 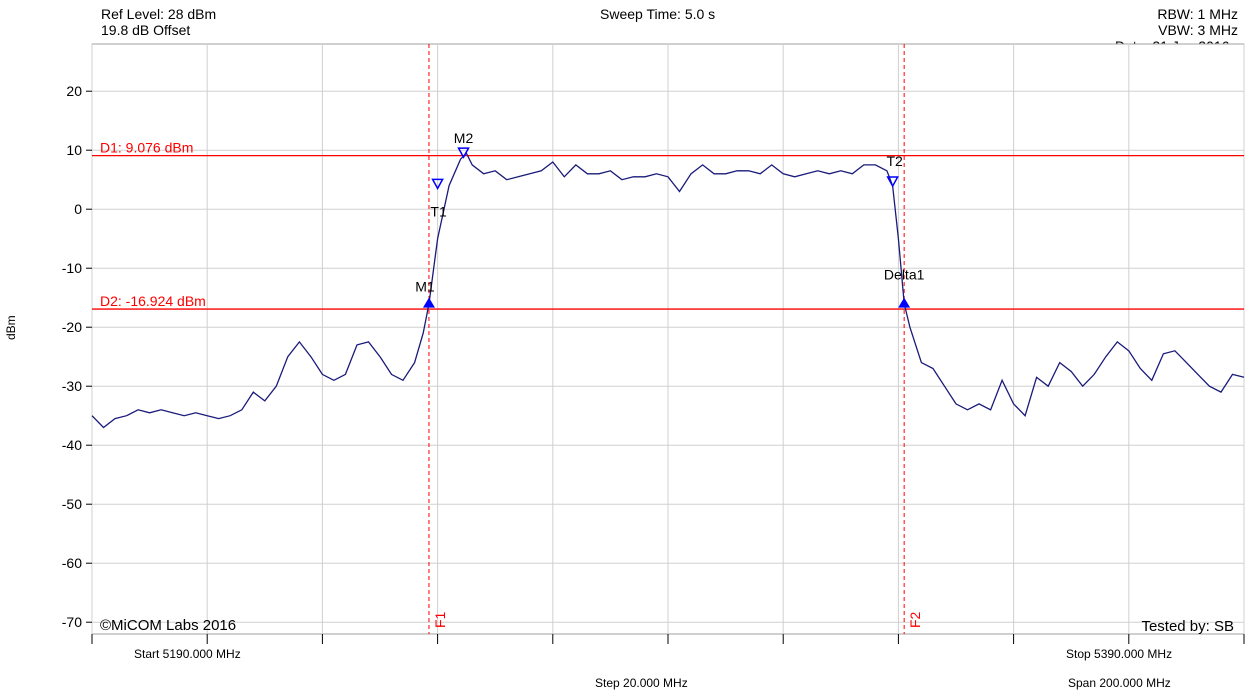 What do you see at coordinates (159, 14) in the screenshot?
I see `ref-level: Ref Level: 28 dBm` at bounding box center [159, 14].